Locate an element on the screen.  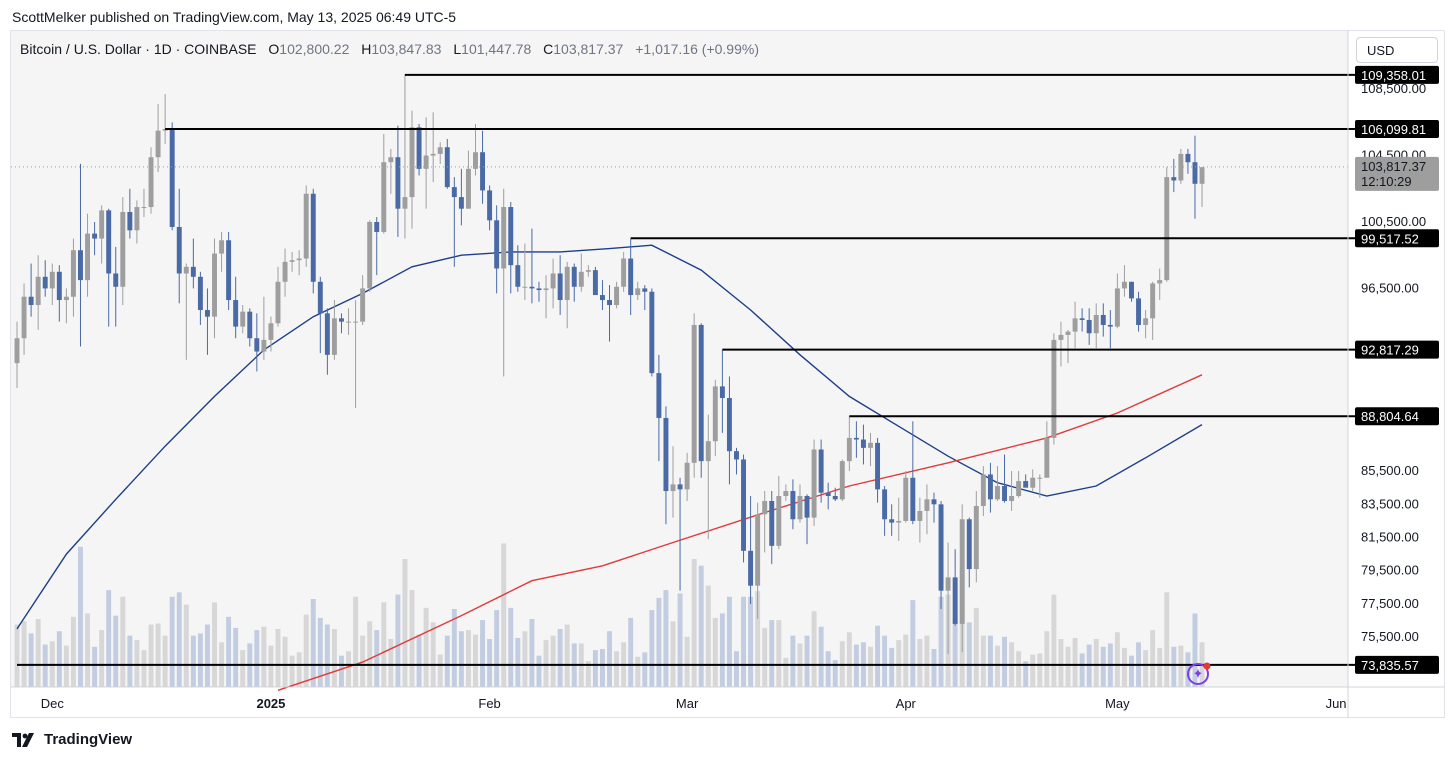
footer-brand: TradingView is located at coordinates (72, 739).